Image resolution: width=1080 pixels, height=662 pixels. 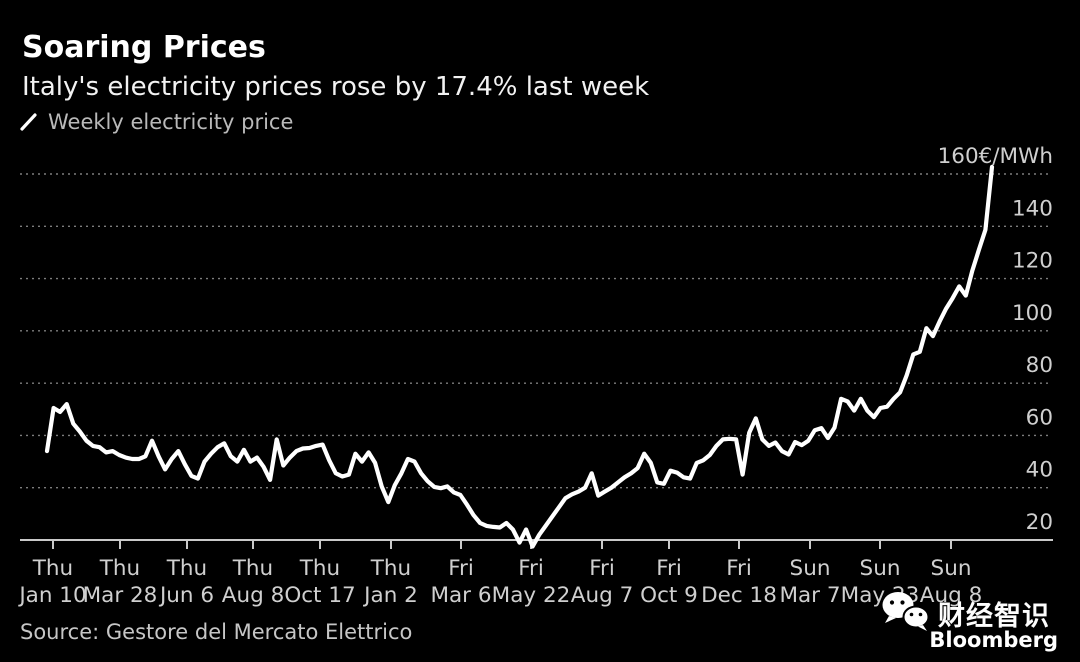 I want to click on source-credit: Source: Gestore del Mercato Elettrico, so click(x=216, y=632).